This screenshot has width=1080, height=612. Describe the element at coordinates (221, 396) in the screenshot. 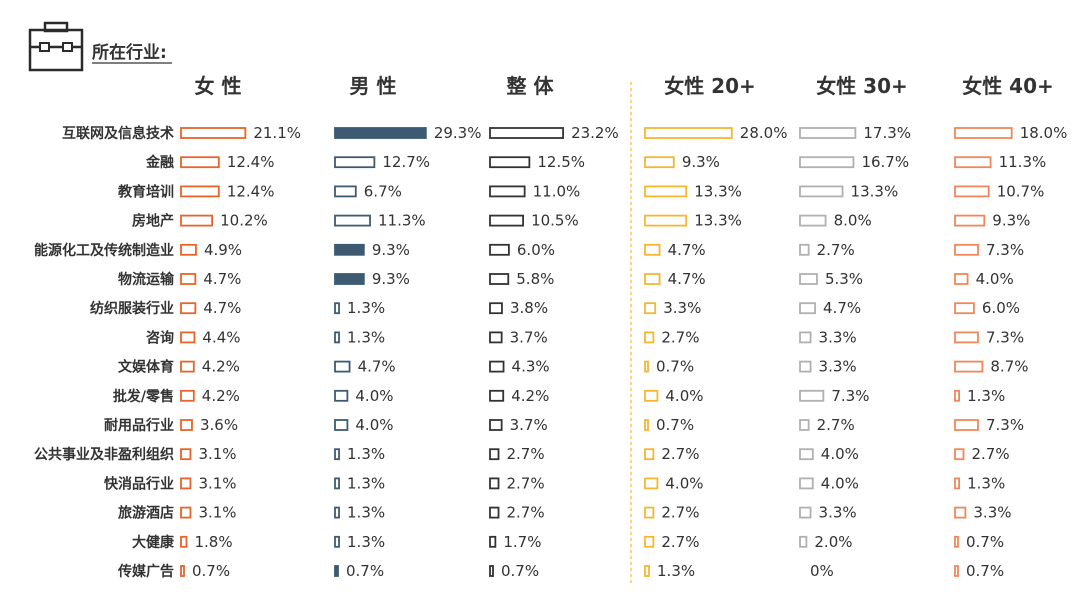

I see `data-label: 4.2%` at that location.